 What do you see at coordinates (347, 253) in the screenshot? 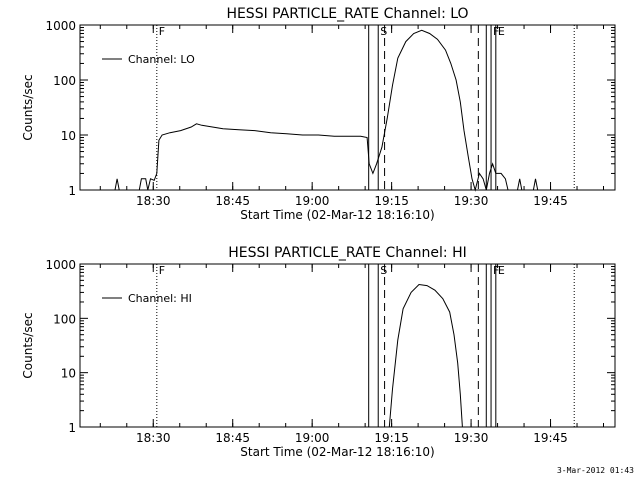
I see `chart-title: HESSI PARTICLE_RATE Channel: HI` at bounding box center [347, 253].